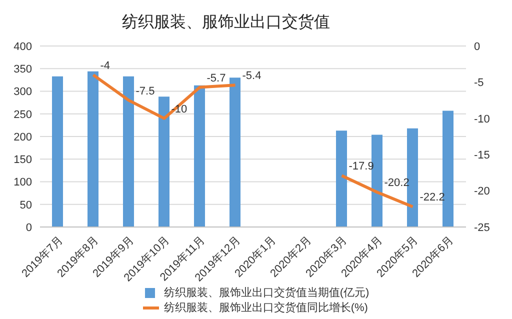 The width and height of the screenshot is (512, 319). What do you see at coordinates (482, 156) in the screenshot?
I see `y2-tick-label: -15` at bounding box center [482, 156].